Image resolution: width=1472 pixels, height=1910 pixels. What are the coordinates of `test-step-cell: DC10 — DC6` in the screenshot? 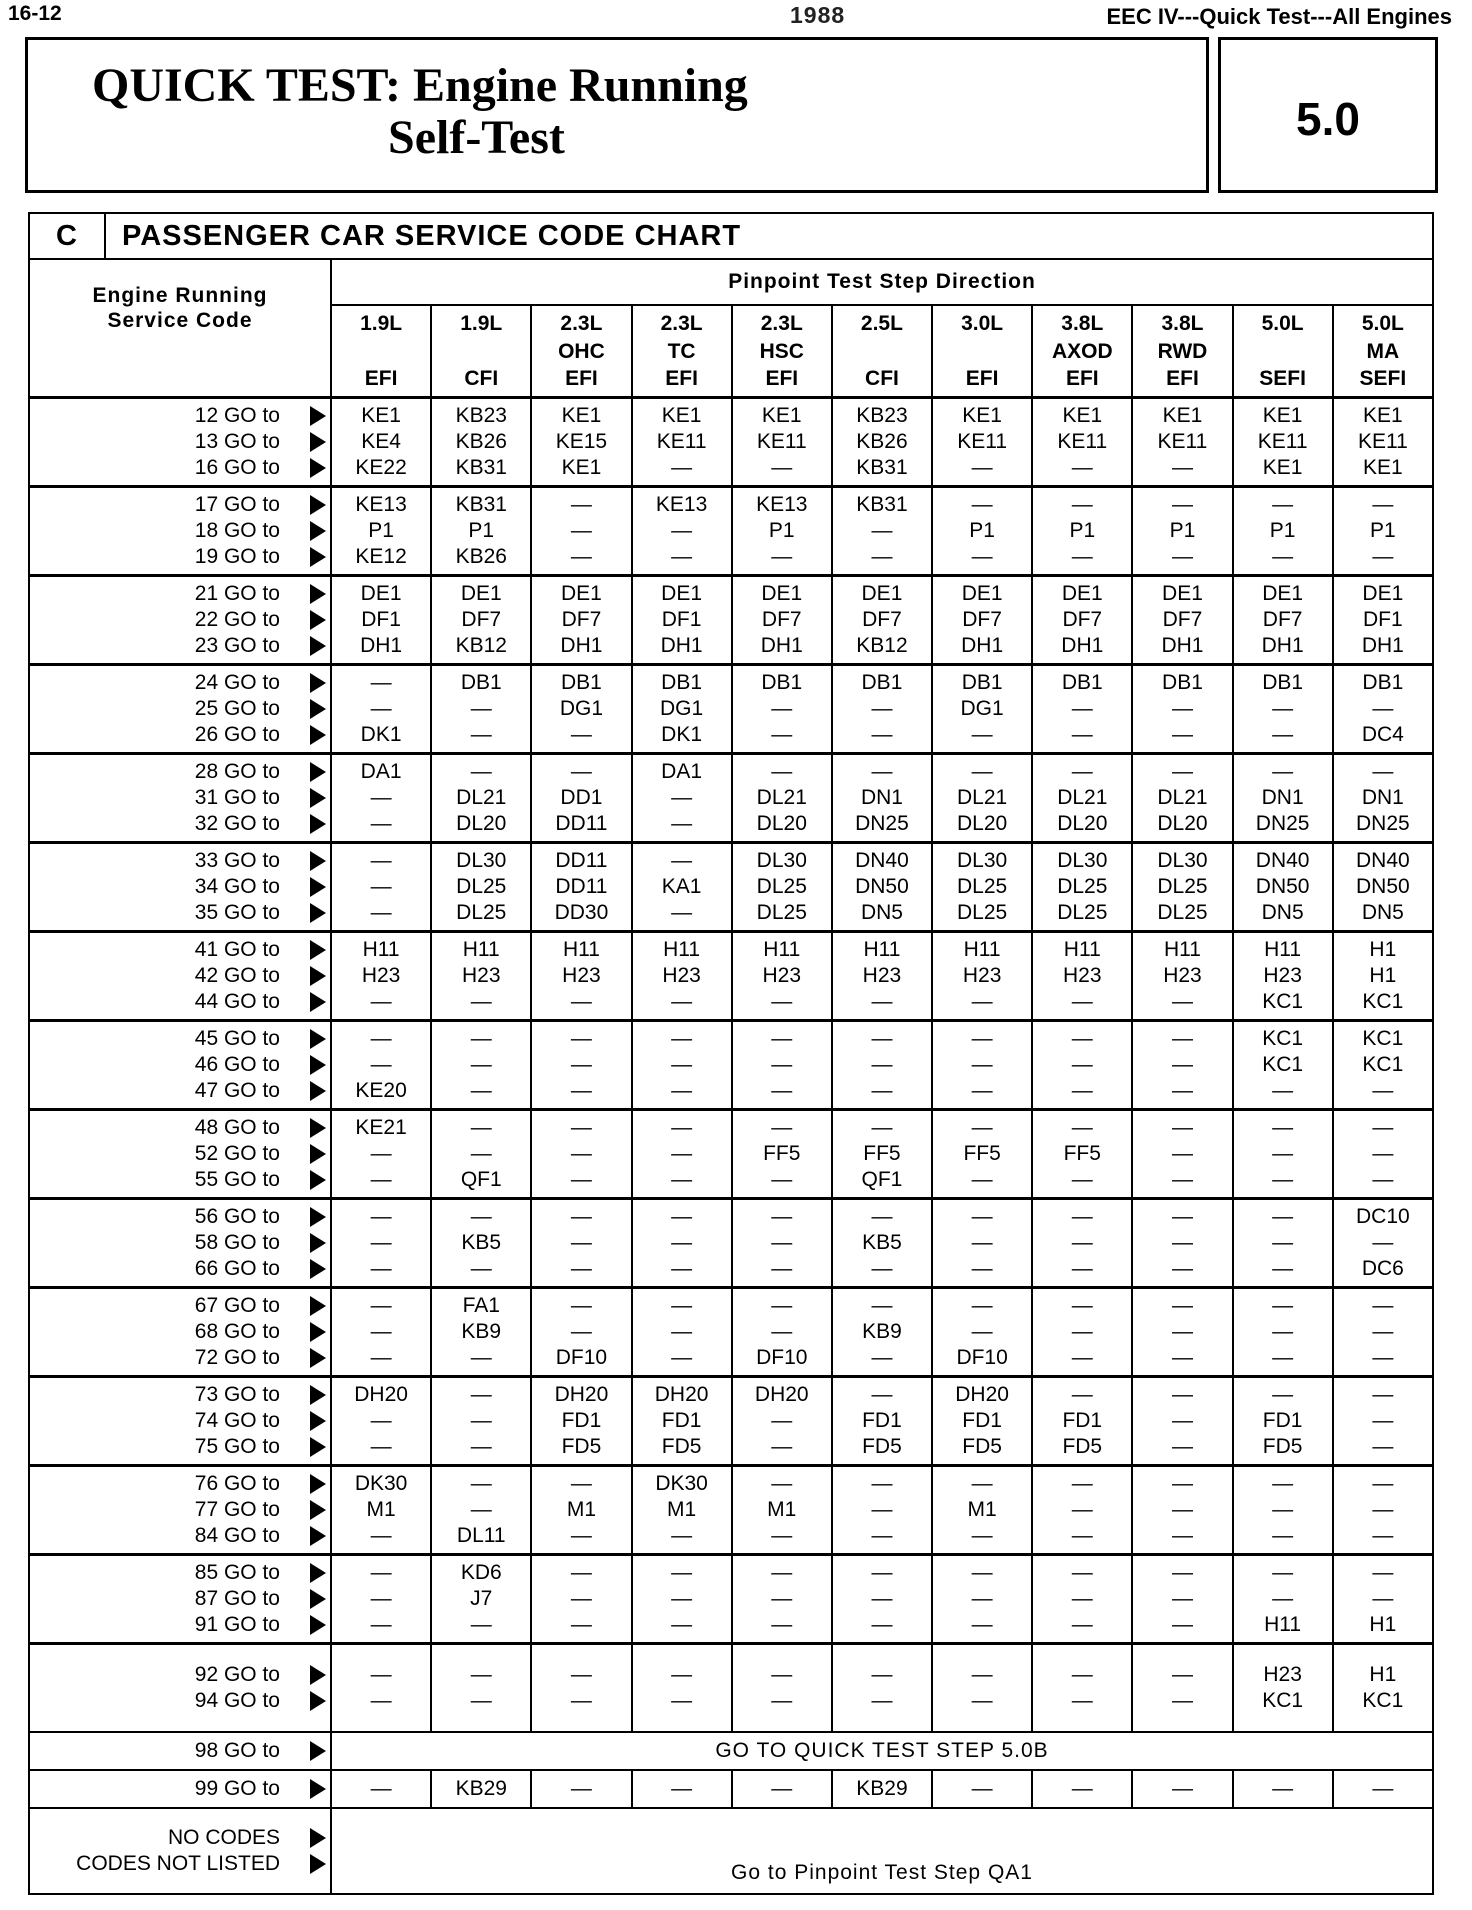 It's located at (1383, 1243).